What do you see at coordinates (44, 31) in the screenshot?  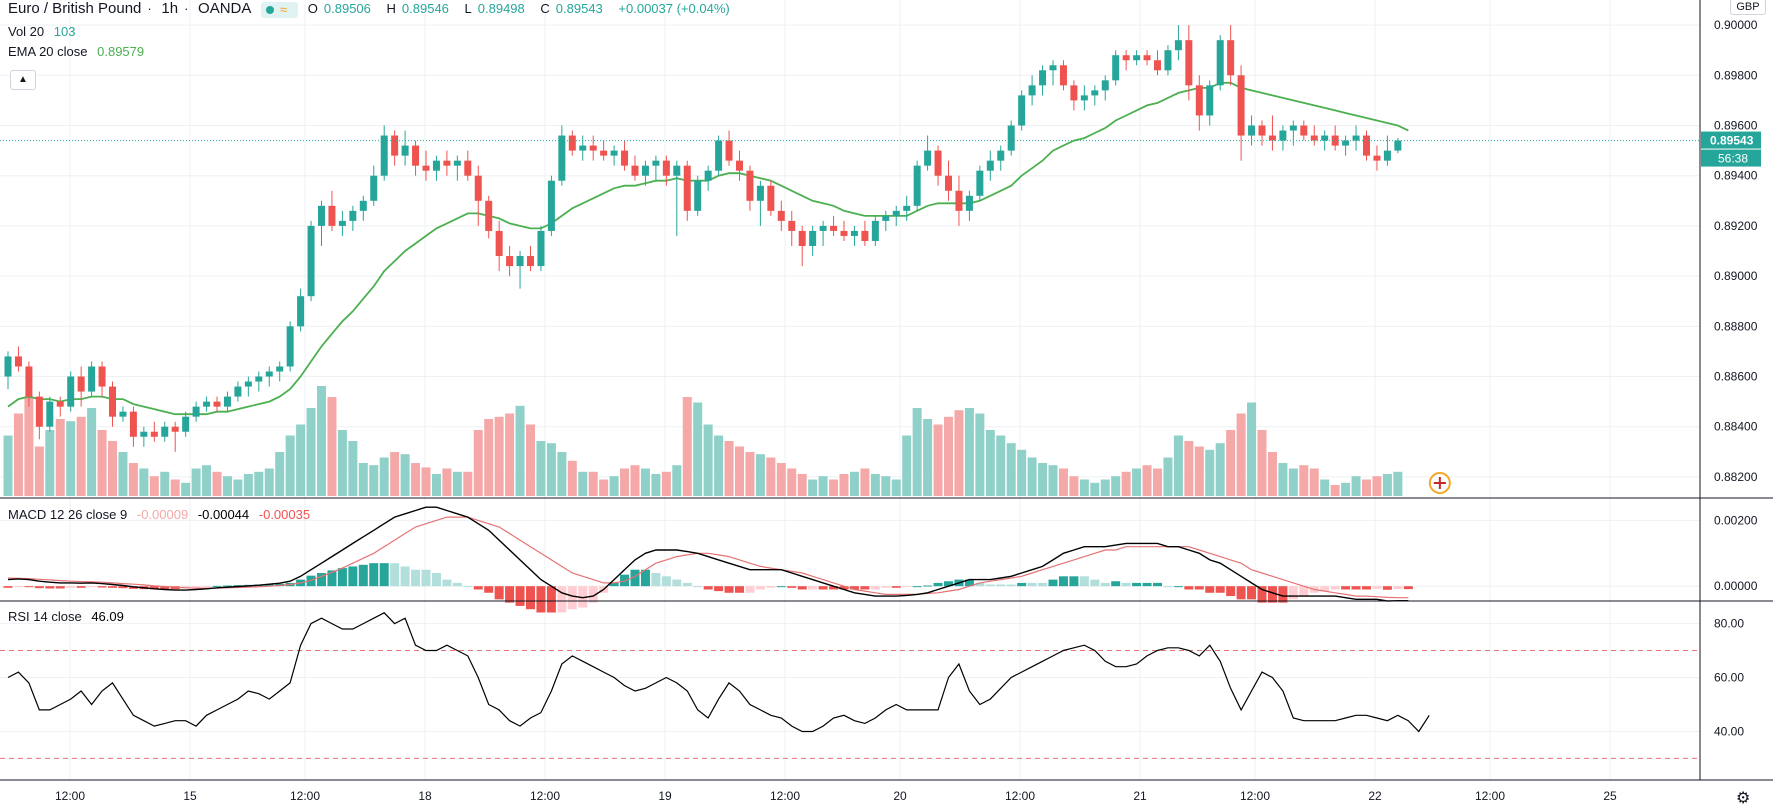 I see `volume-legend: Vol 20 103` at bounding box center [44, 31].